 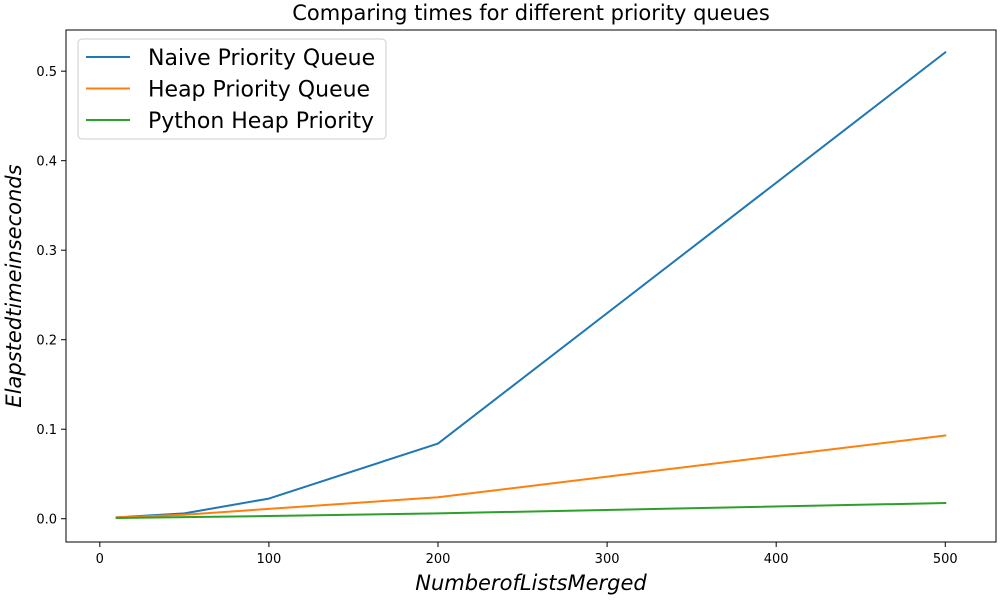 I want to click on x-tick-label: 500, so click(x=945, y=559).